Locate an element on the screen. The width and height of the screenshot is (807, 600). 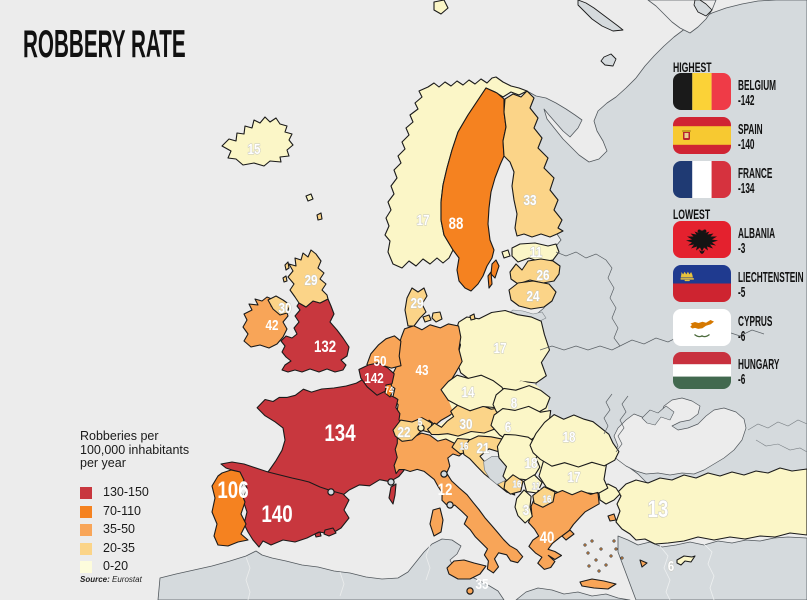
svg-text: 132 is located at coordinates (325, 347).